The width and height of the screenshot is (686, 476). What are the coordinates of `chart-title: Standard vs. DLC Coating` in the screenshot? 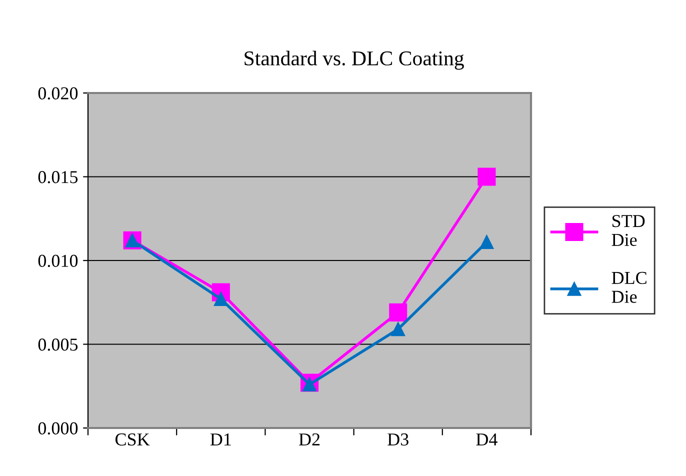 It's located at (354, 60).